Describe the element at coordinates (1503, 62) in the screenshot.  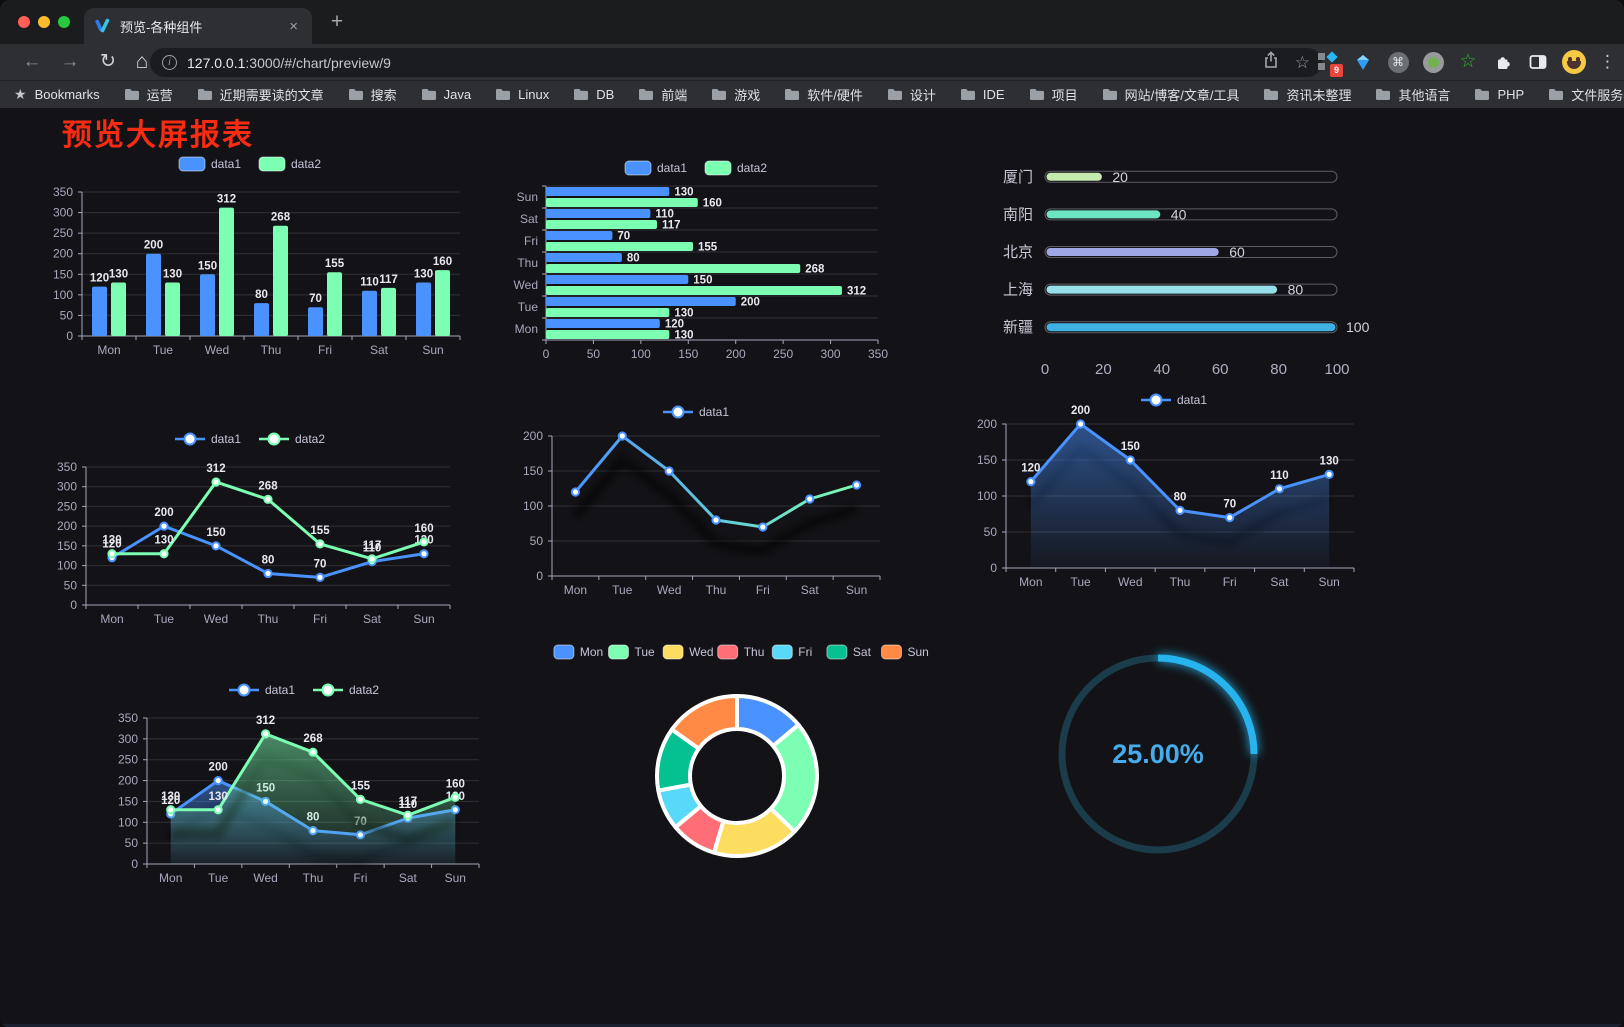
I see `puzzle-icon` at that location.